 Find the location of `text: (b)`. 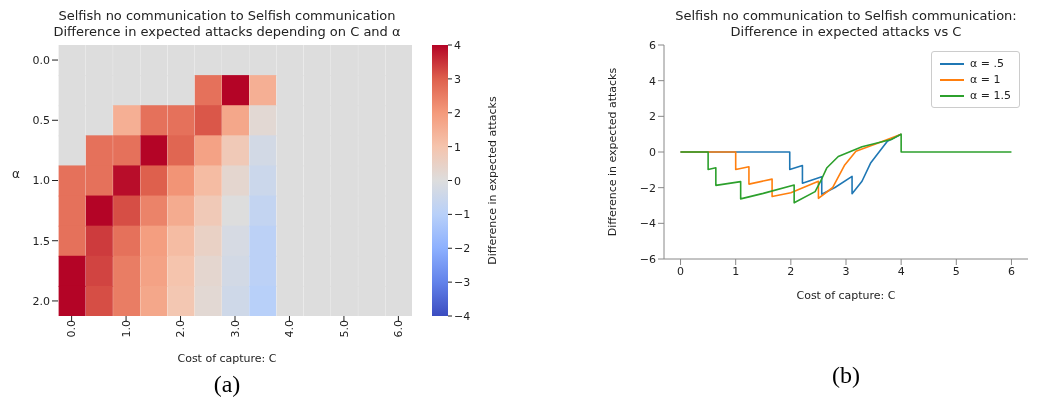

text: (b) is located at coordinates (846, 375).